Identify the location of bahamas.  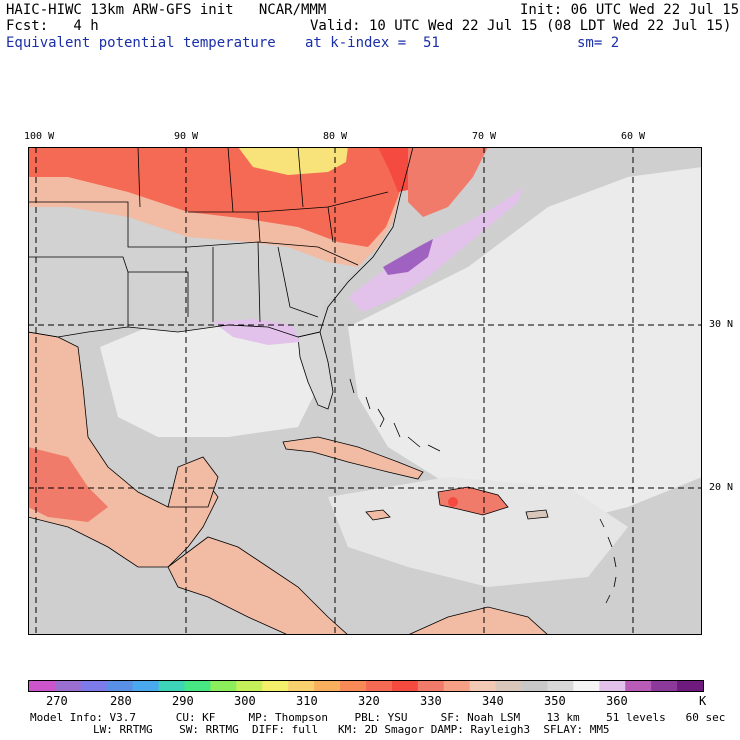
(395, 415).